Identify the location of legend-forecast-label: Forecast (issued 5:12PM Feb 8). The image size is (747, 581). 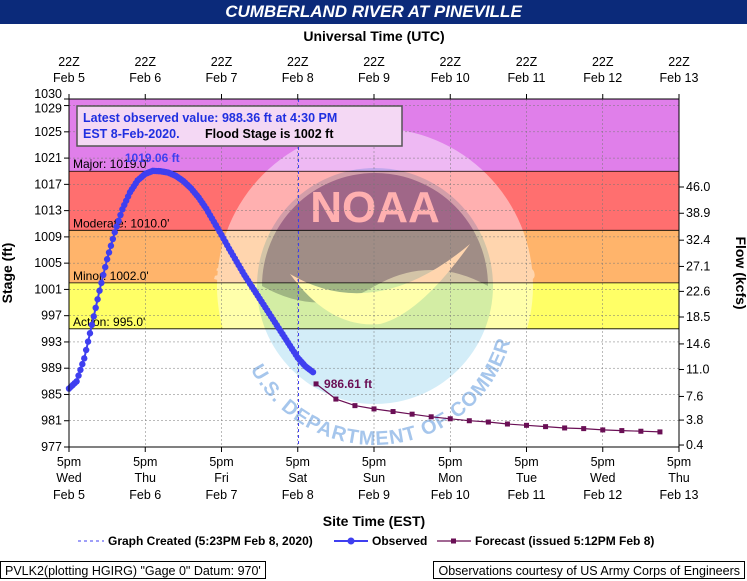
(564, 541).